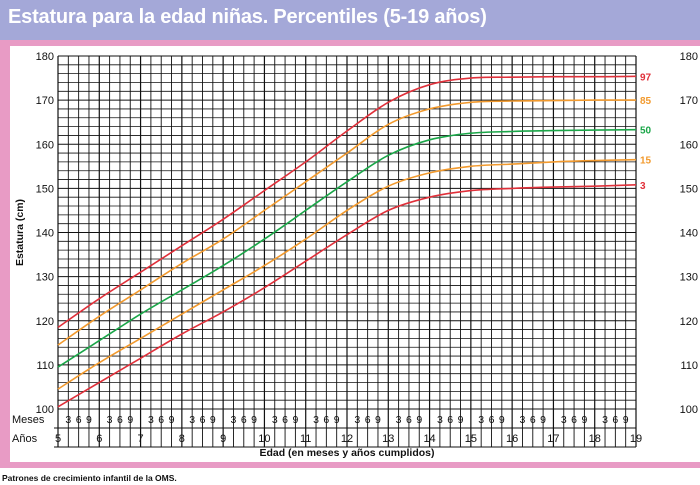 Image resolution: width=700 pixels, height=485 pixels. I want to click on y-tick-label-left: 100, so click(45, 410).